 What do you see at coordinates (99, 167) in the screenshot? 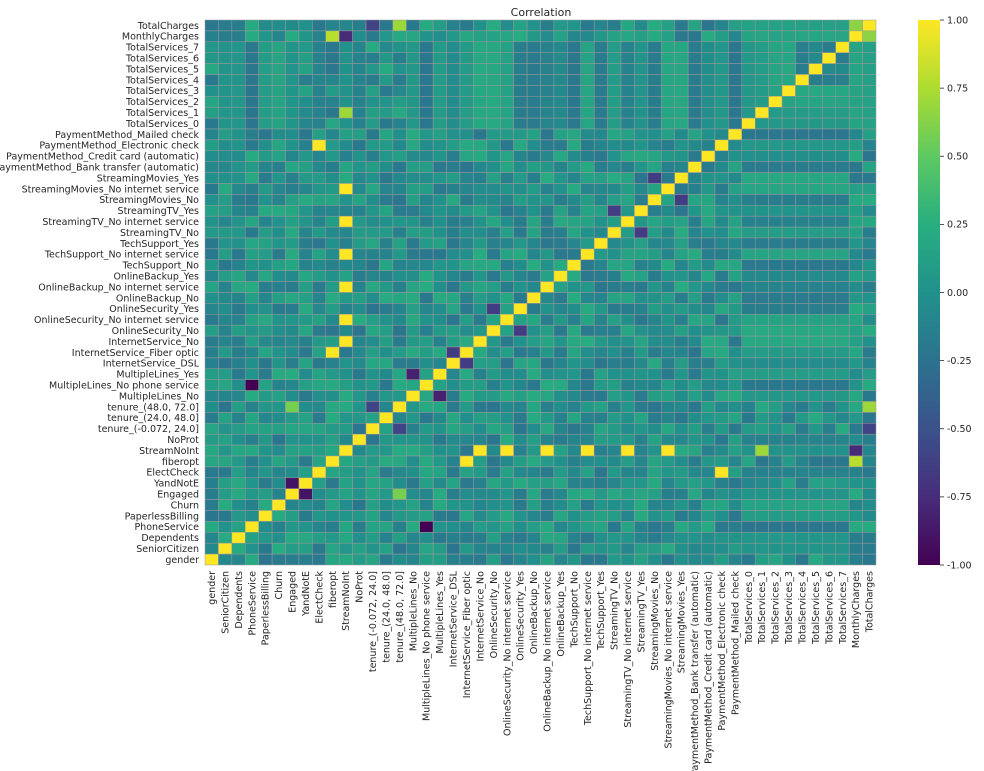
I see `y-tick-label: PaymentMethod_Bank transfer (automatic)` at bounding box center [99, 167].